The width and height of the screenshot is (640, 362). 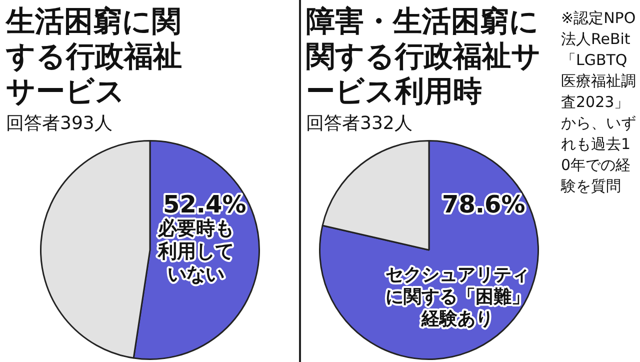 I want to click on text: ※認定NPO法人ReBit「LGBTQ医療福祉調査2023」から、いずれも過去10年での経験を質問, so click(x=598, y=102).